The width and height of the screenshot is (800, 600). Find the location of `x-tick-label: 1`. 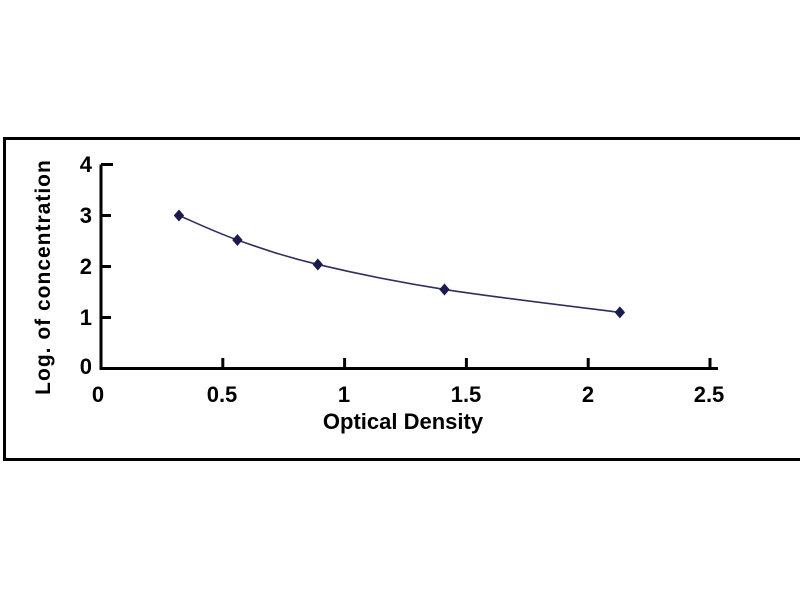

x-tick-label: 1 is located at coordinates (344, 394).